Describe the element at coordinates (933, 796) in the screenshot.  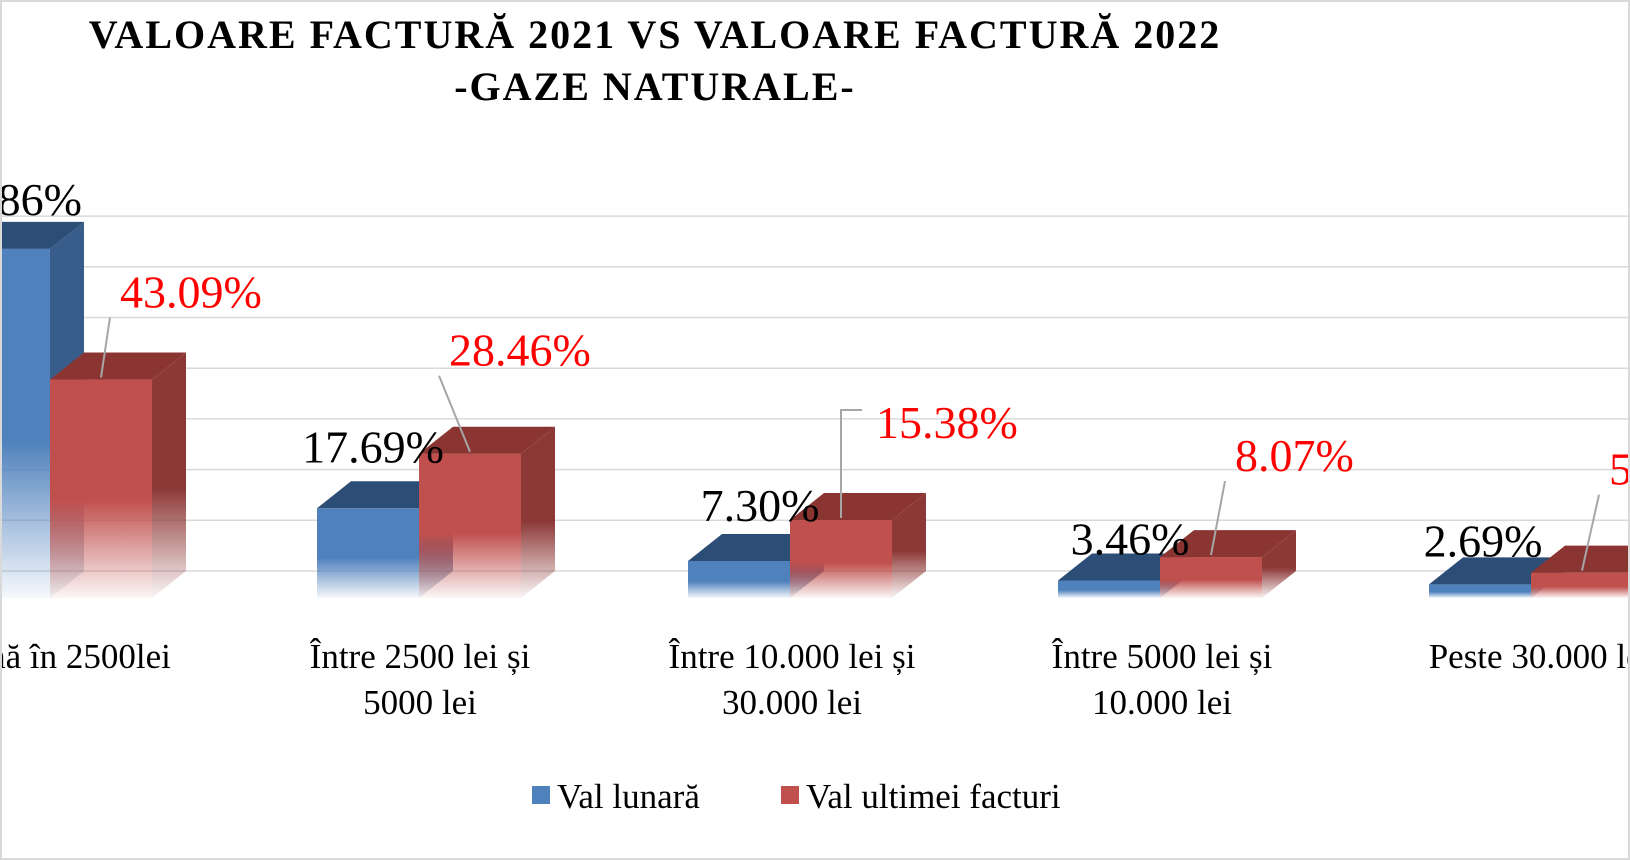
I see `legend-label-val-ultimei-facturi: Val ultimei facturi` at that location.